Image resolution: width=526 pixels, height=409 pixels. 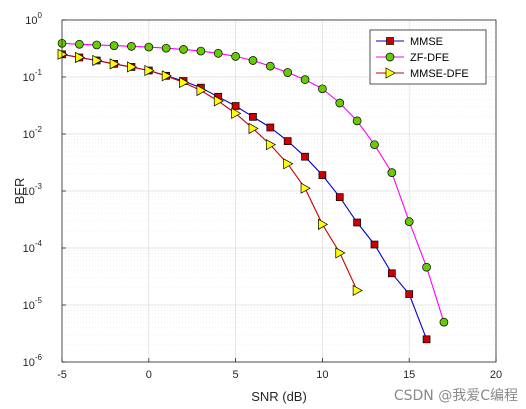 What do you see at coordinates (390, 41) in the screenshot?
I see `legend-marker-mmse` at bounding box center [390, 41].